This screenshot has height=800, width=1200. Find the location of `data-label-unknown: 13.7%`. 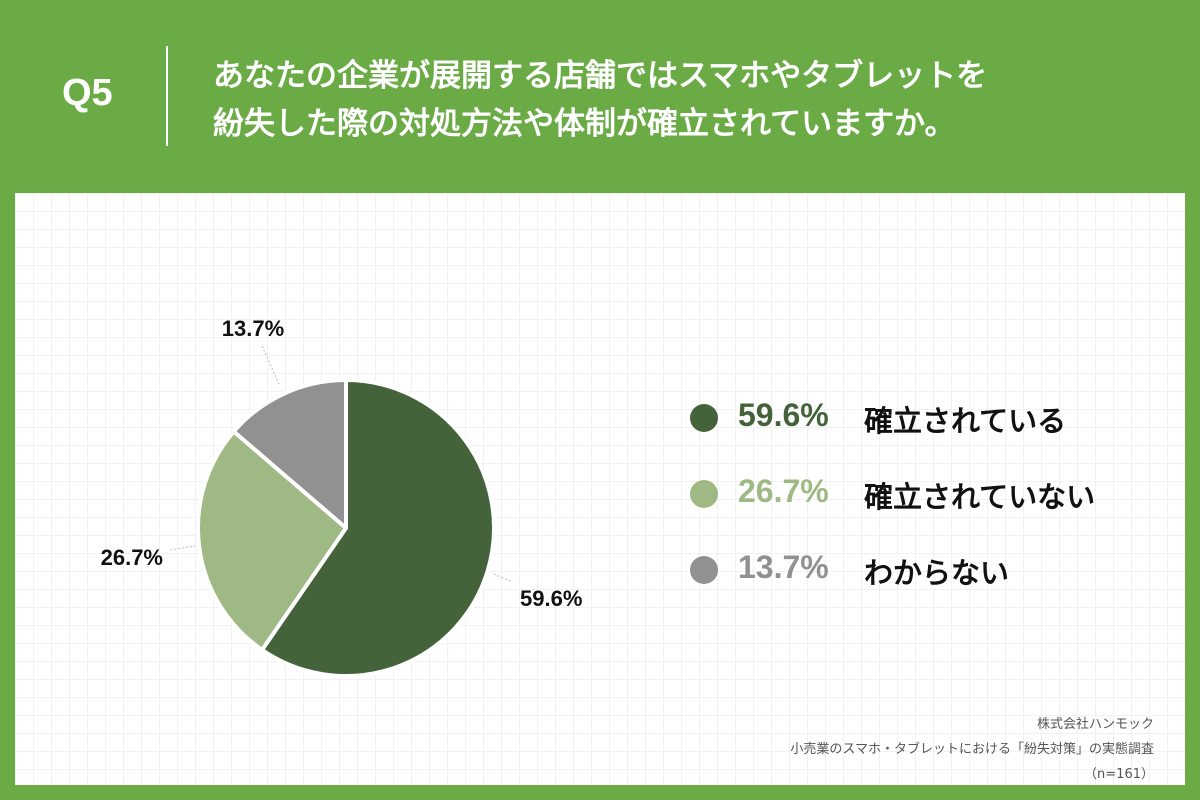

data-label-unknown: 13.7% is located at coordinates (253, 328).